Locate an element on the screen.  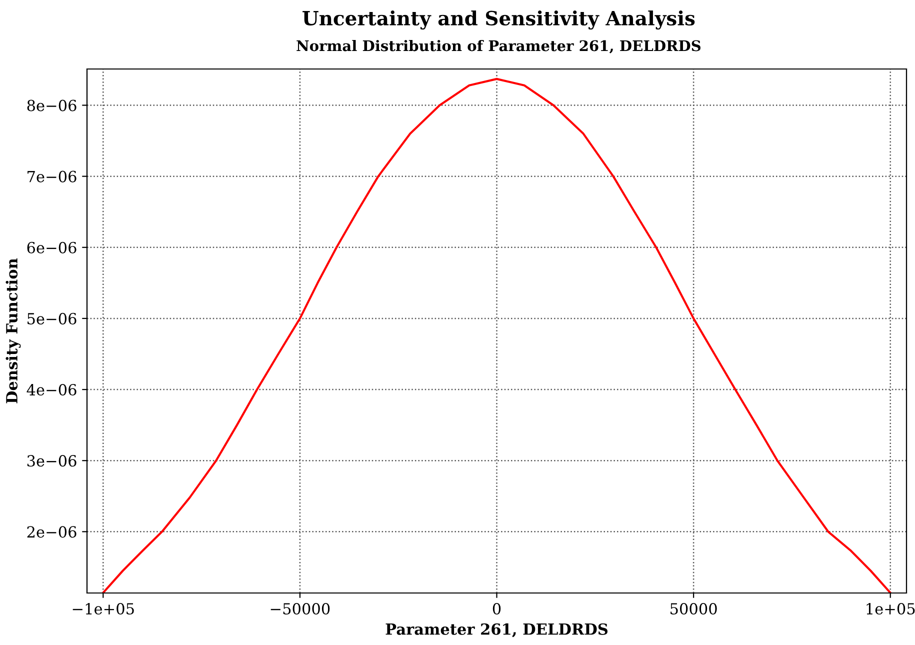
x-tick-label: −1e+05 is located at coordinates (103, 608).